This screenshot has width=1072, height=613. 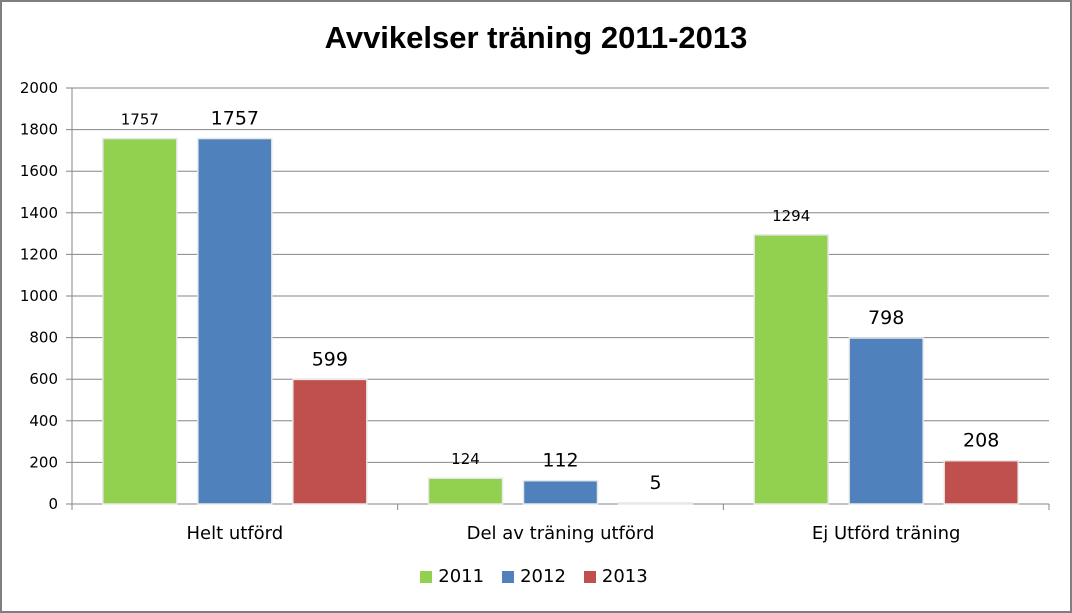 I want to click on y-tick-label: 200, so click(x=43, y=462).